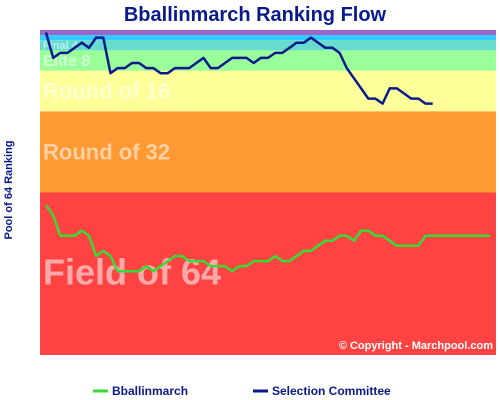 The image size is (500, 400). I want to click on series-line-selection-committee, so click(238, 68).